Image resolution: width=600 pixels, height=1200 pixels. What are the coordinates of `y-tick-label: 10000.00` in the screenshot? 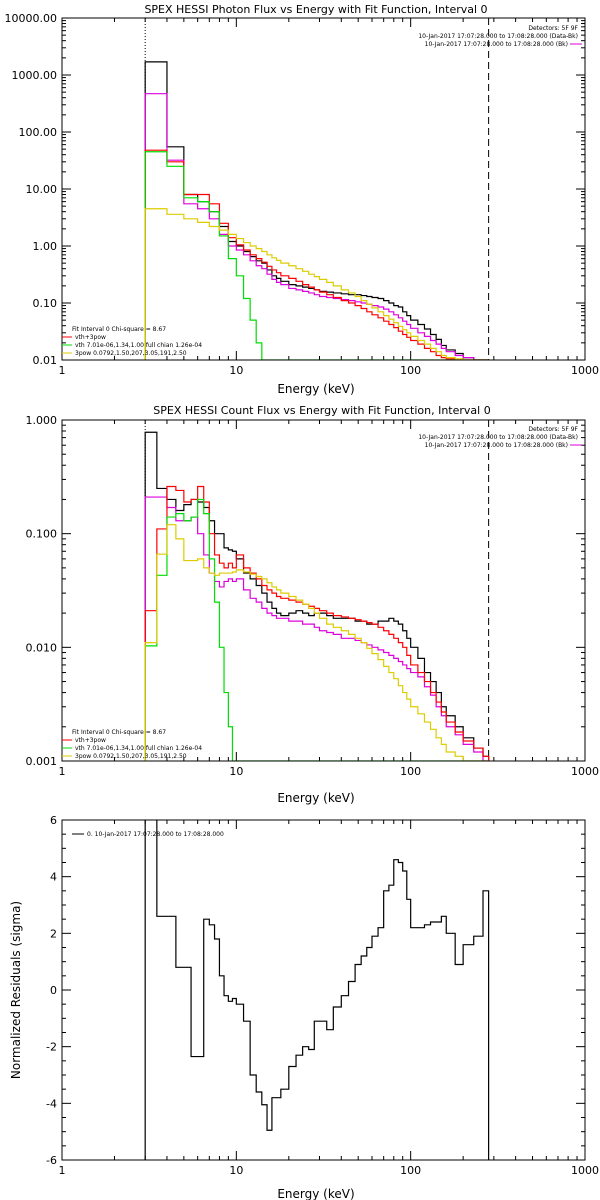 It's located at (31, 18).